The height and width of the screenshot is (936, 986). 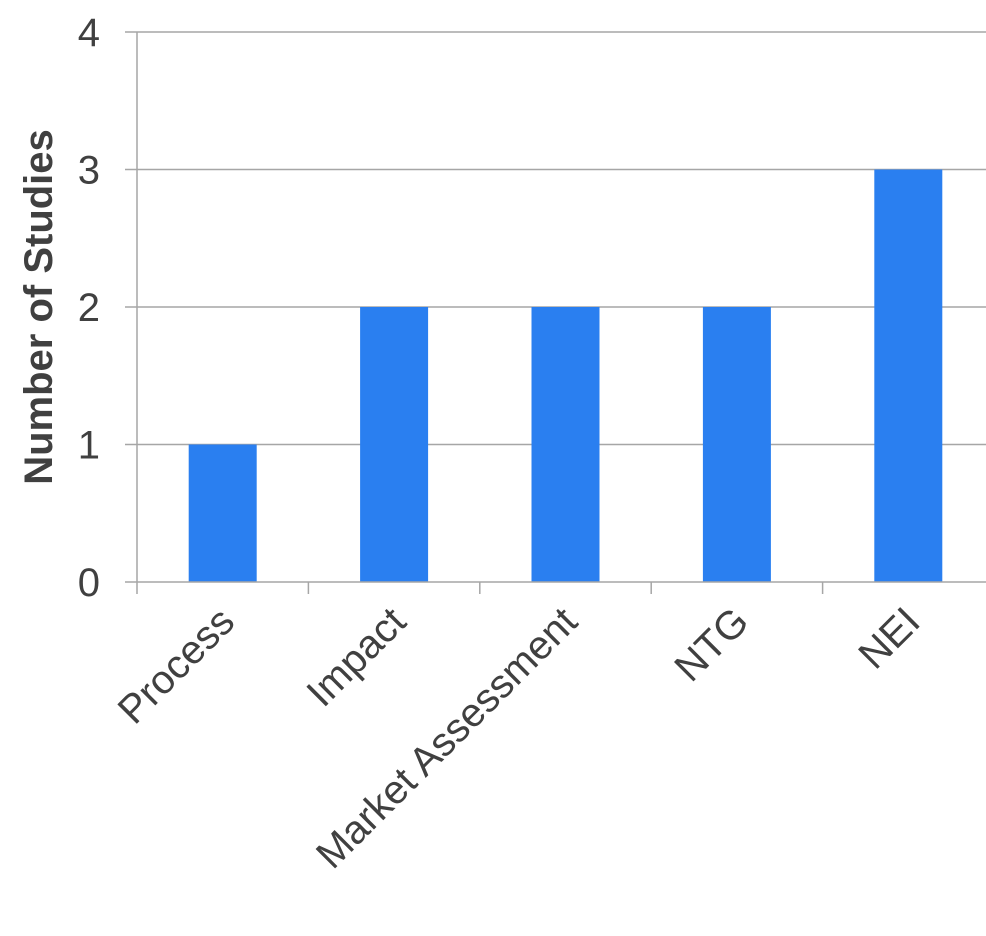 What do you see at coordinates (889, 638) in the screenshot?
I see `x-tick-label: NEI` at bounding box center [889, 638].